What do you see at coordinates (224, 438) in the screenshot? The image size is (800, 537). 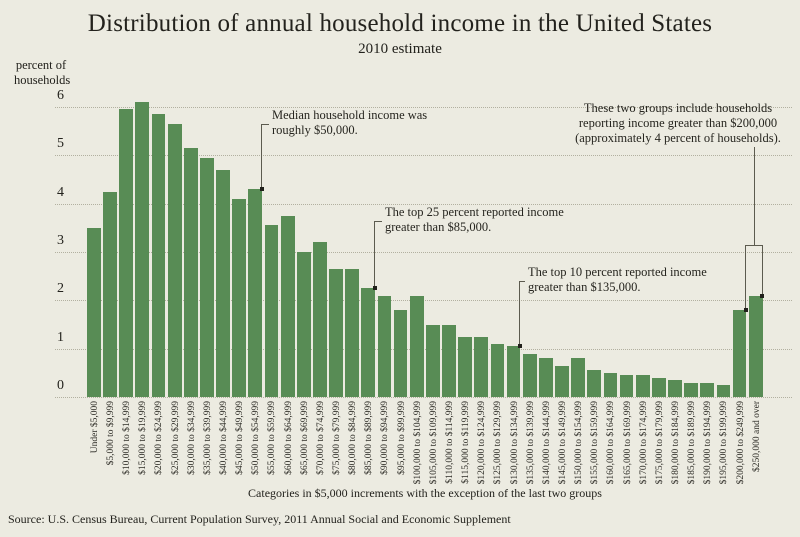 I see `x-tick-label: $40,000 to $44,999` at bounding box center [224, 438].